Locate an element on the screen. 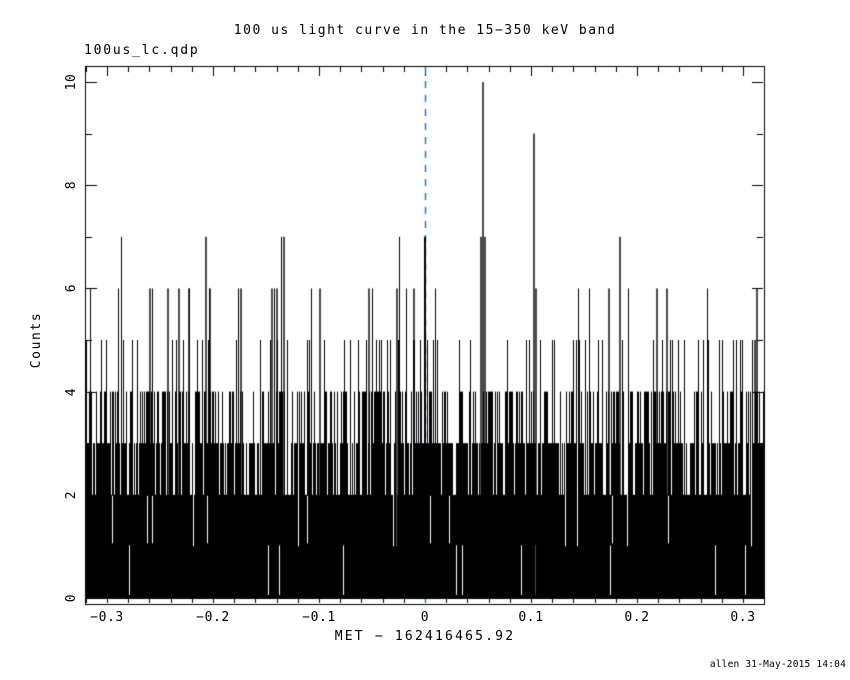 The width and height of the screenshot is (850, 680). y-tick-label: 6 is located at coordinates (71, 288).